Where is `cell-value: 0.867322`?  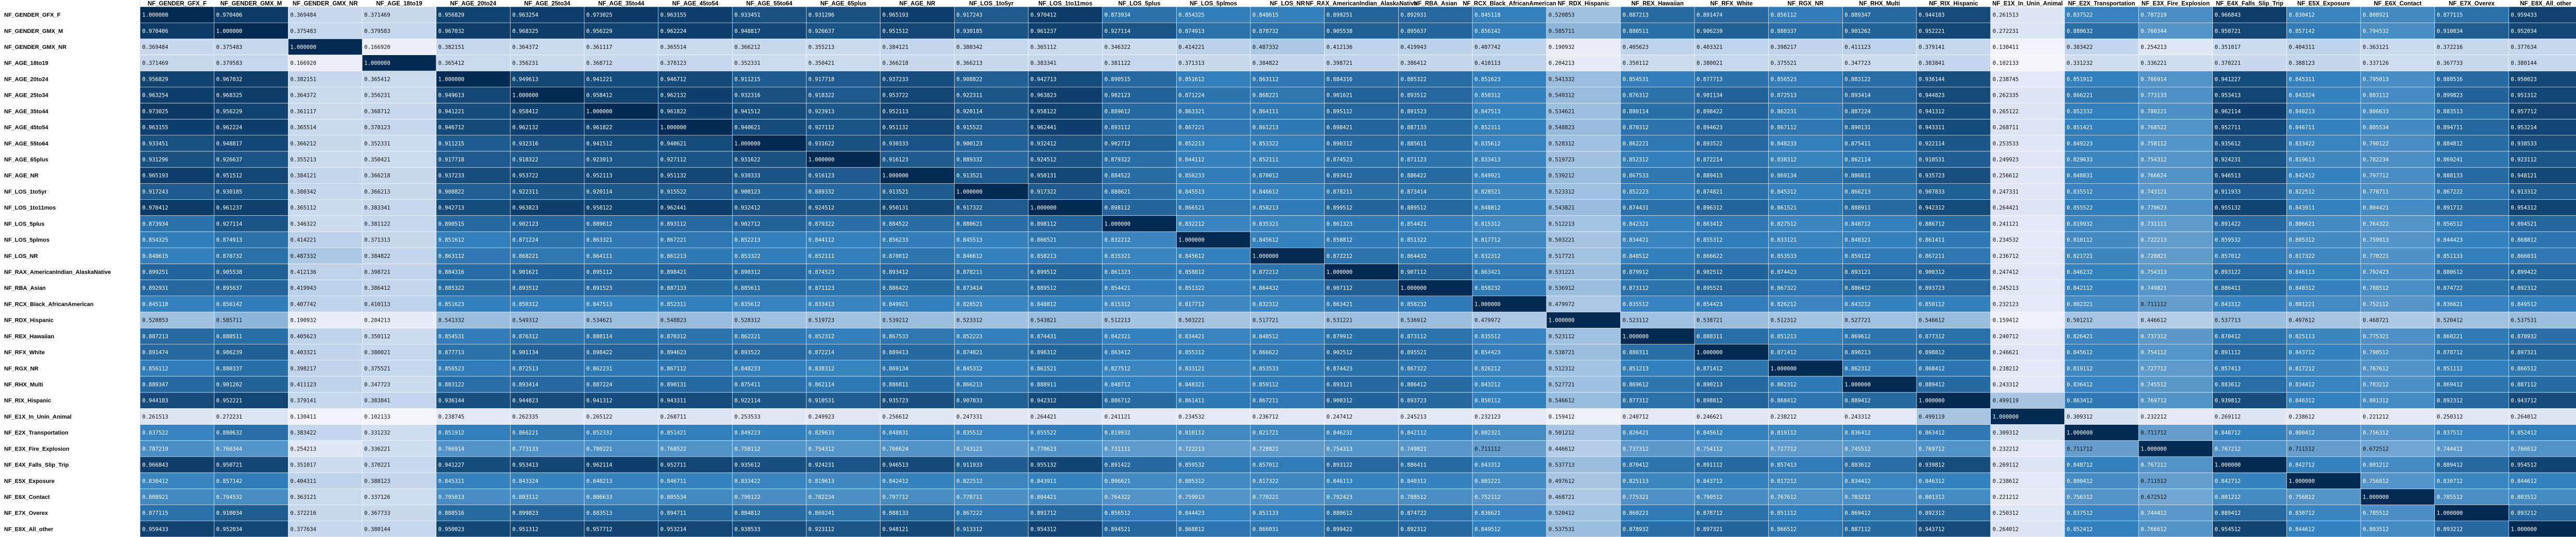
cell-value: 0.867322 is located at coordinates (1784, 288).